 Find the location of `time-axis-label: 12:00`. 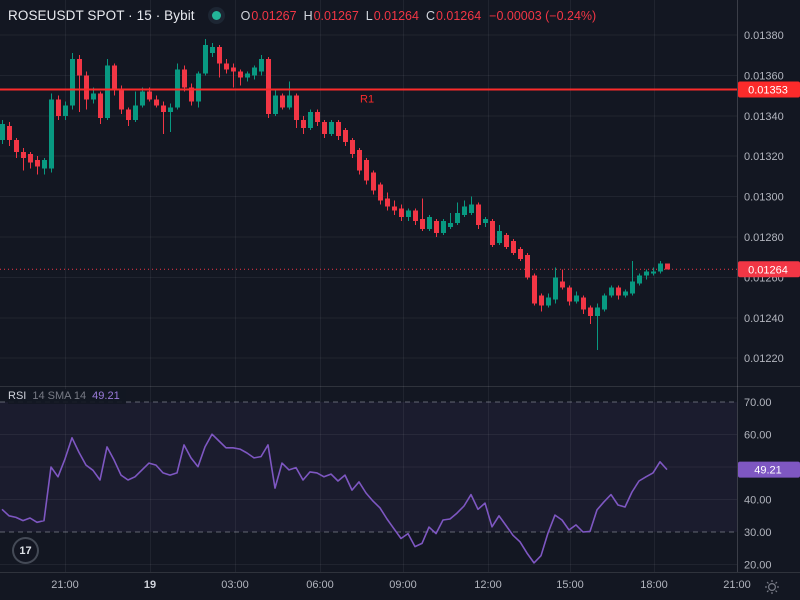

time-axis-label: 12:00 is located at coordinates (488, 585).